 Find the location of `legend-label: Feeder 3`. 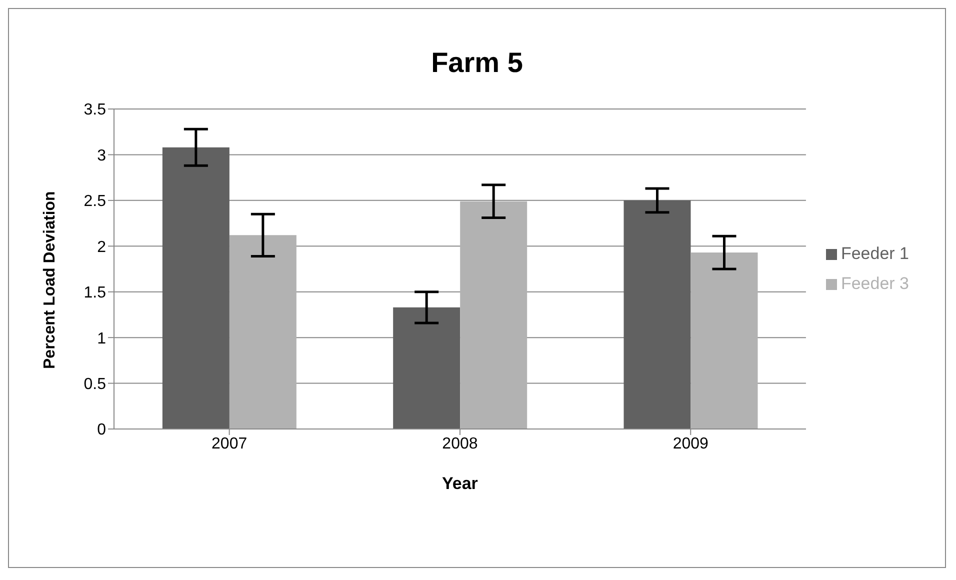

legend-label: Feeder 3 is located at coordinates (874, 283).